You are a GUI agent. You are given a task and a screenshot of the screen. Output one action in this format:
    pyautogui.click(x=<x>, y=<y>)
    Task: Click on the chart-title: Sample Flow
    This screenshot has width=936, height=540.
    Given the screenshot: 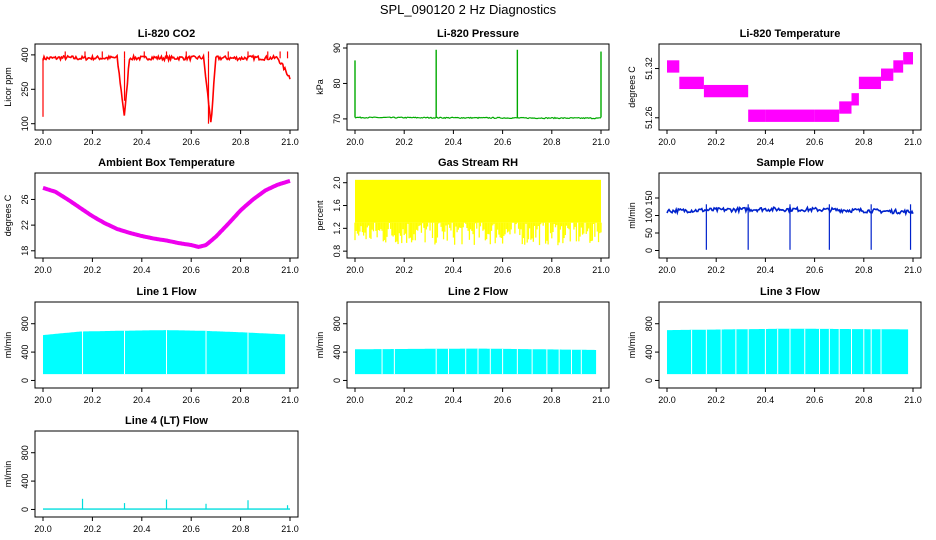 What is the action you would take?
    pyautogui.click(x=790, y=163)
    